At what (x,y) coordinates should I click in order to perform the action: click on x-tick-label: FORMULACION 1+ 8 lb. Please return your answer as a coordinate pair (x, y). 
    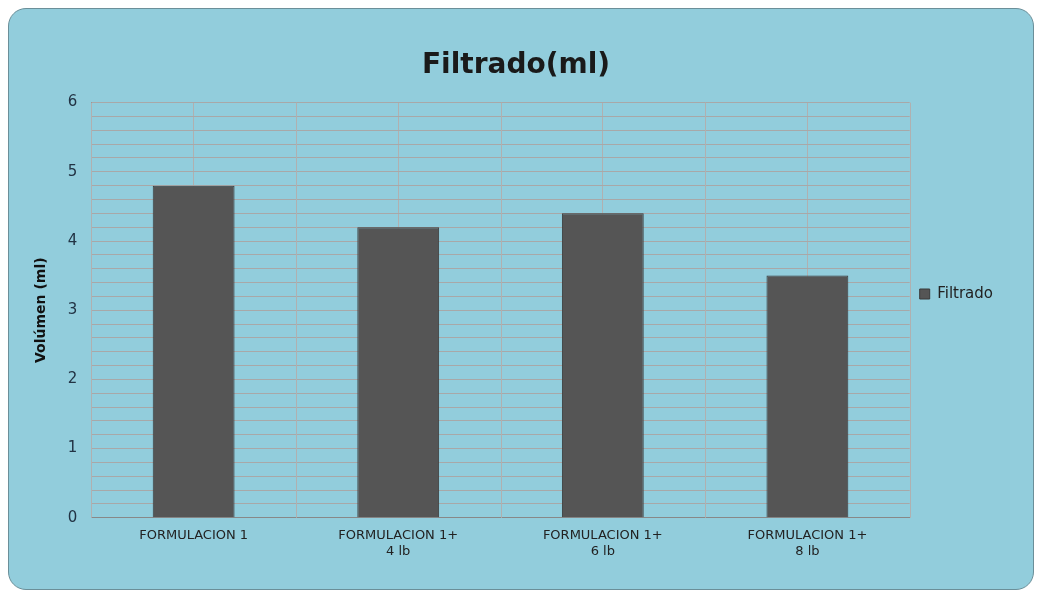
    Looking at the image, I should click on (807, 542).